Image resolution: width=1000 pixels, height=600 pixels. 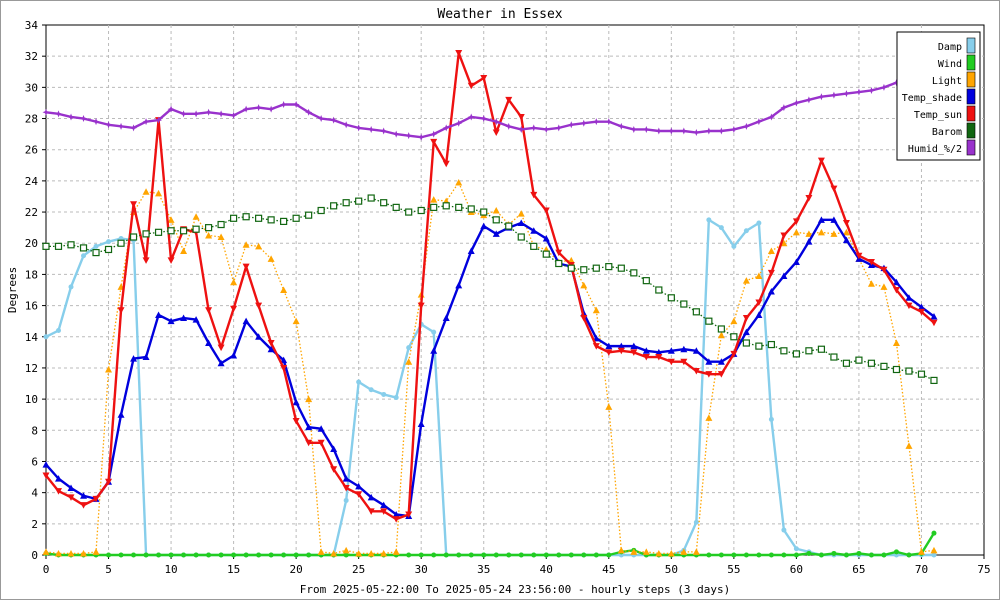 I want to click on y-tick-label: 34, so click(x=32, y=25).